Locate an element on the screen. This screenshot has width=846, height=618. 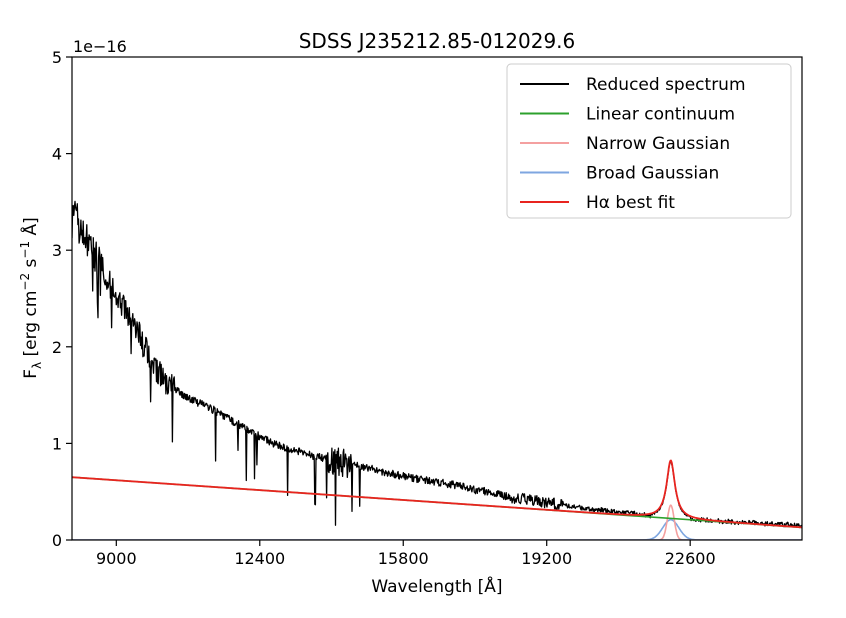
legend-label: Linear continuum is located at coordinates (660, 115).